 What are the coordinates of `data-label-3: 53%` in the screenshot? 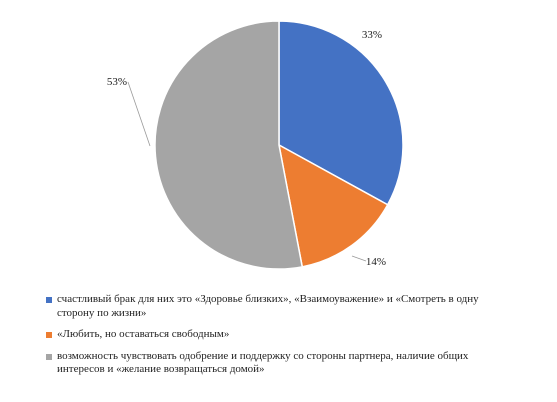 It's located at (117, 82).